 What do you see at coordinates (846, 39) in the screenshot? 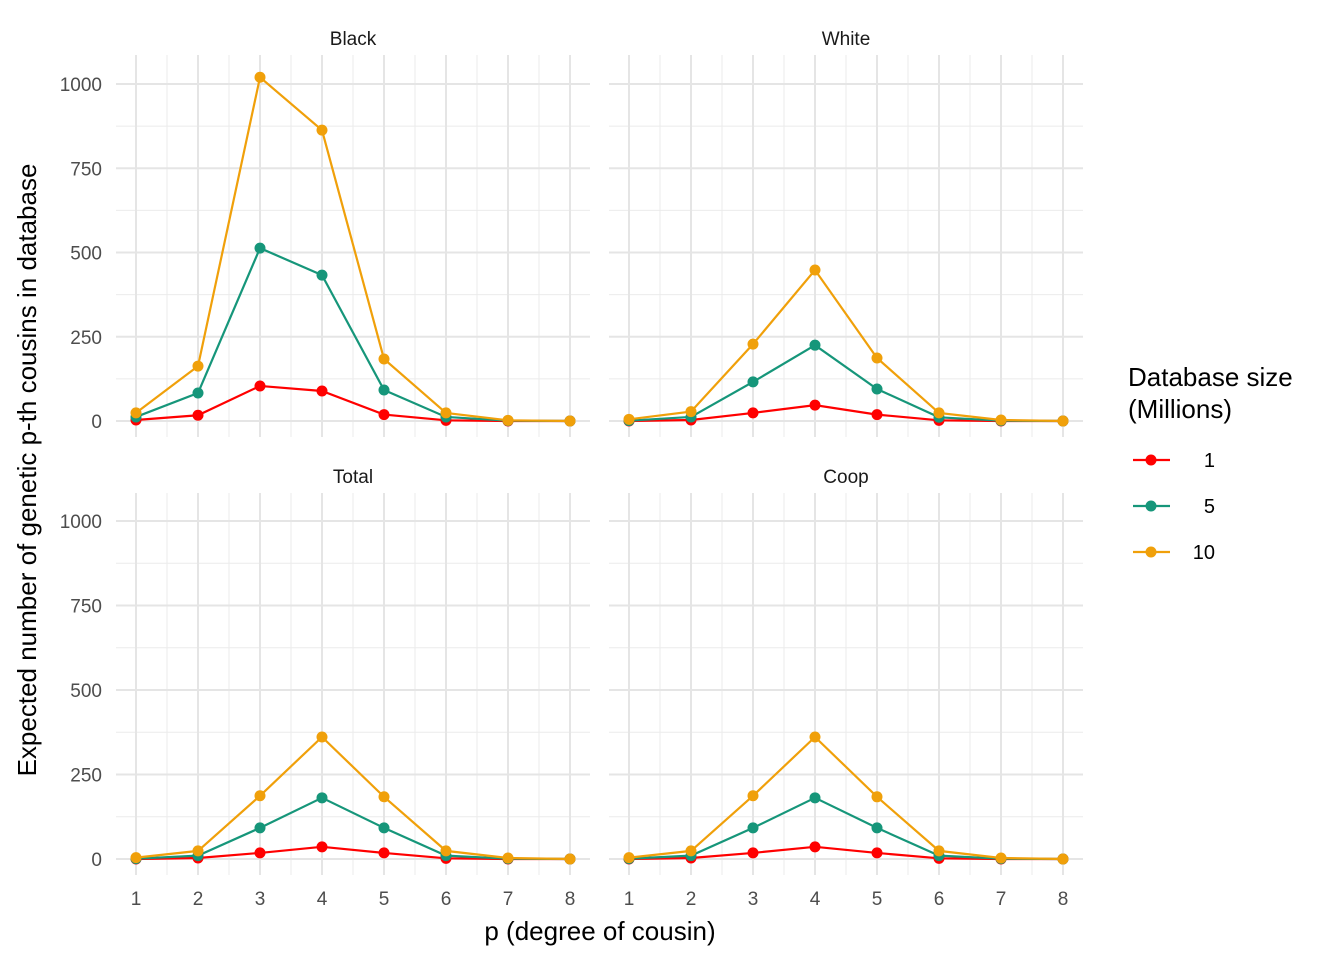
I see `facet-strip-label: White` at bounding box center [846, 39].